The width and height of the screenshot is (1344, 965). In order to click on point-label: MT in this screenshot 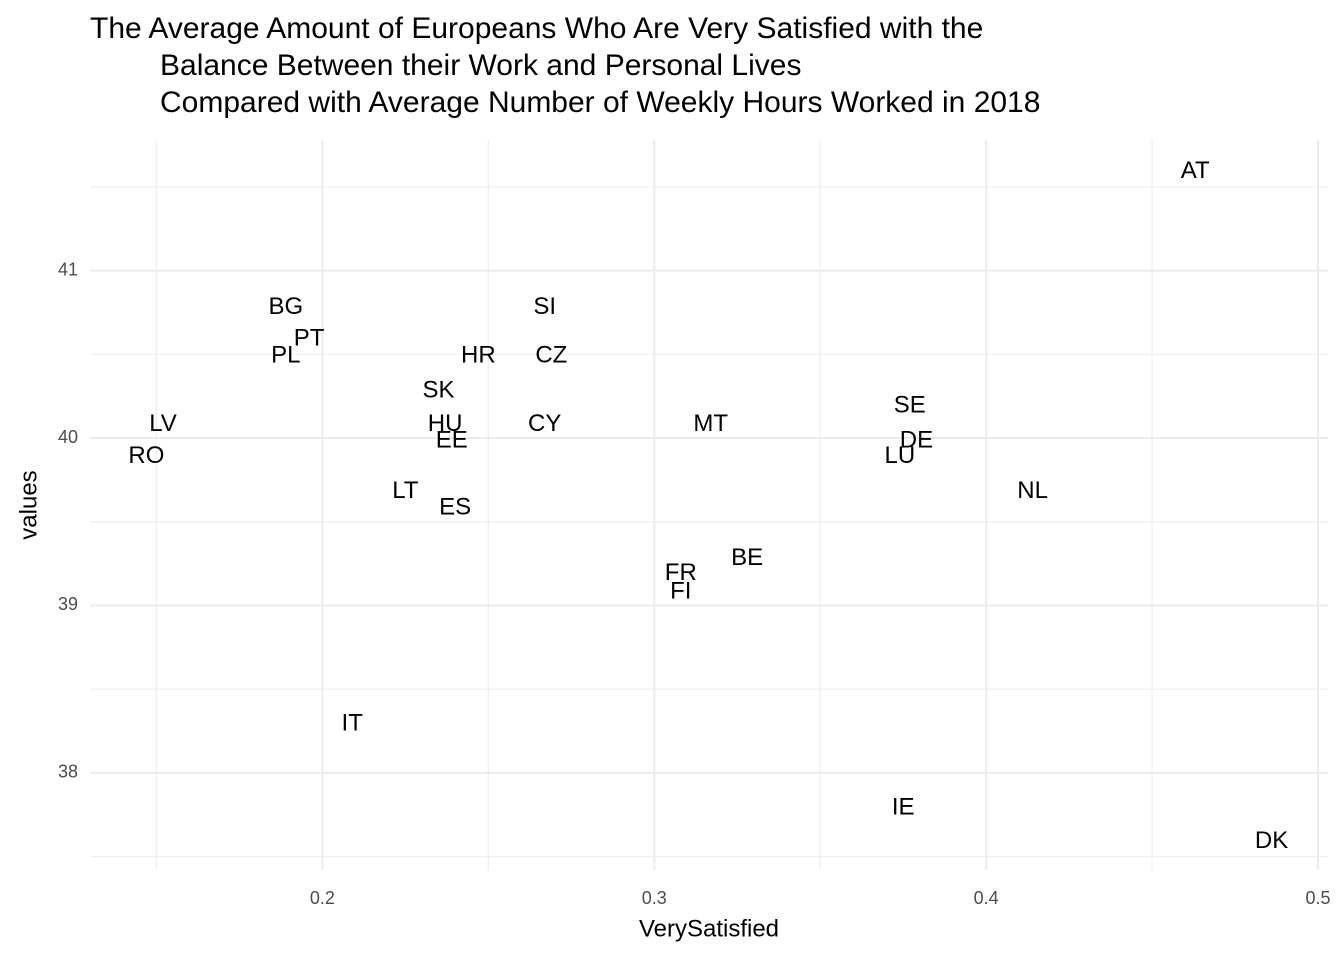, I will do `click(710, 423)`.